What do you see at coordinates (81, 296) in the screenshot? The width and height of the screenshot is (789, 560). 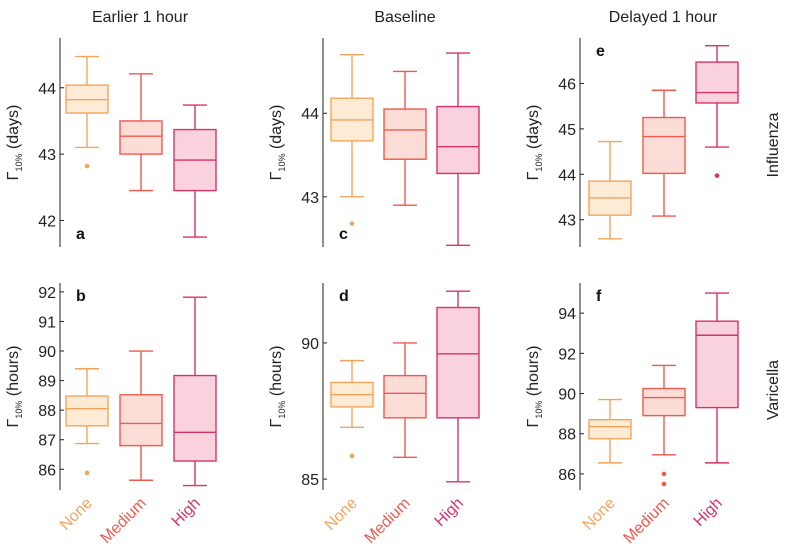 I see `panel-letter: b` at bounding box center [81, 296].